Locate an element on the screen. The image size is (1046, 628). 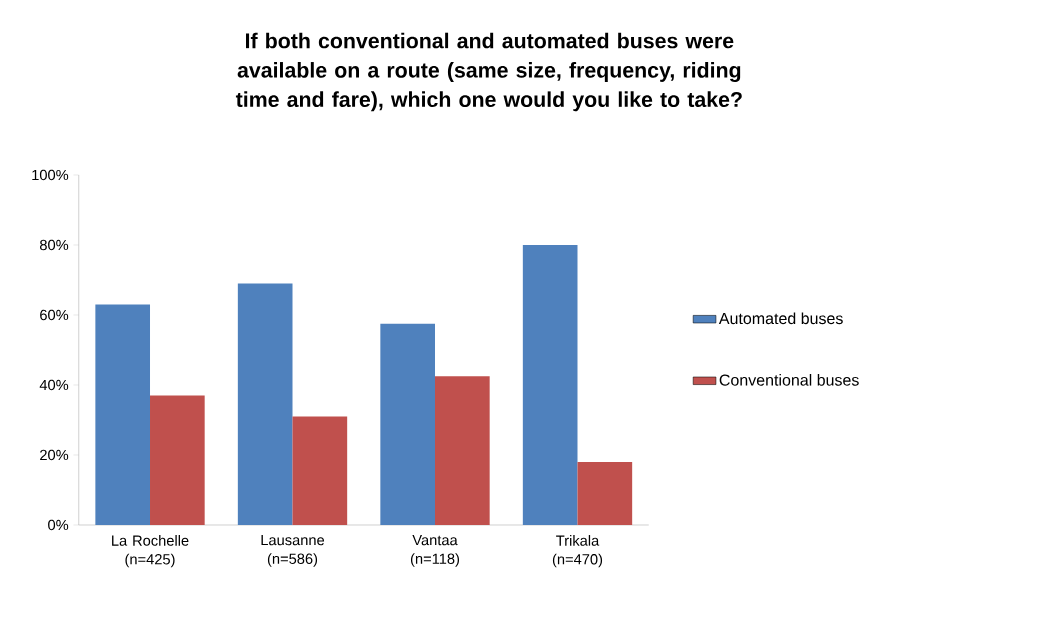
x-tick-label: Trikala (n=470) is located at coordinates (577, 551).